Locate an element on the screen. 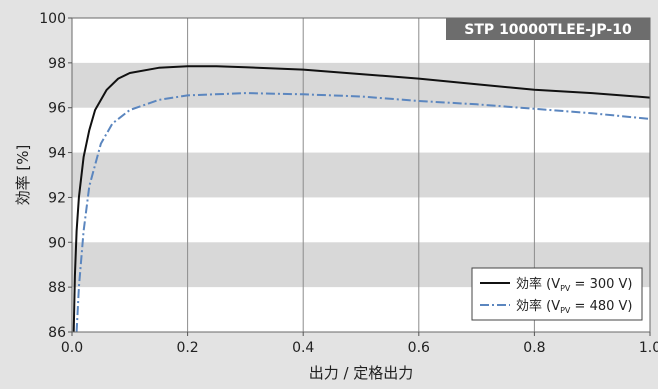 Image resolution: width=658 pixels, height=389 pixels. x-tick-label: 0.0 is located at coordinates (72, 348).